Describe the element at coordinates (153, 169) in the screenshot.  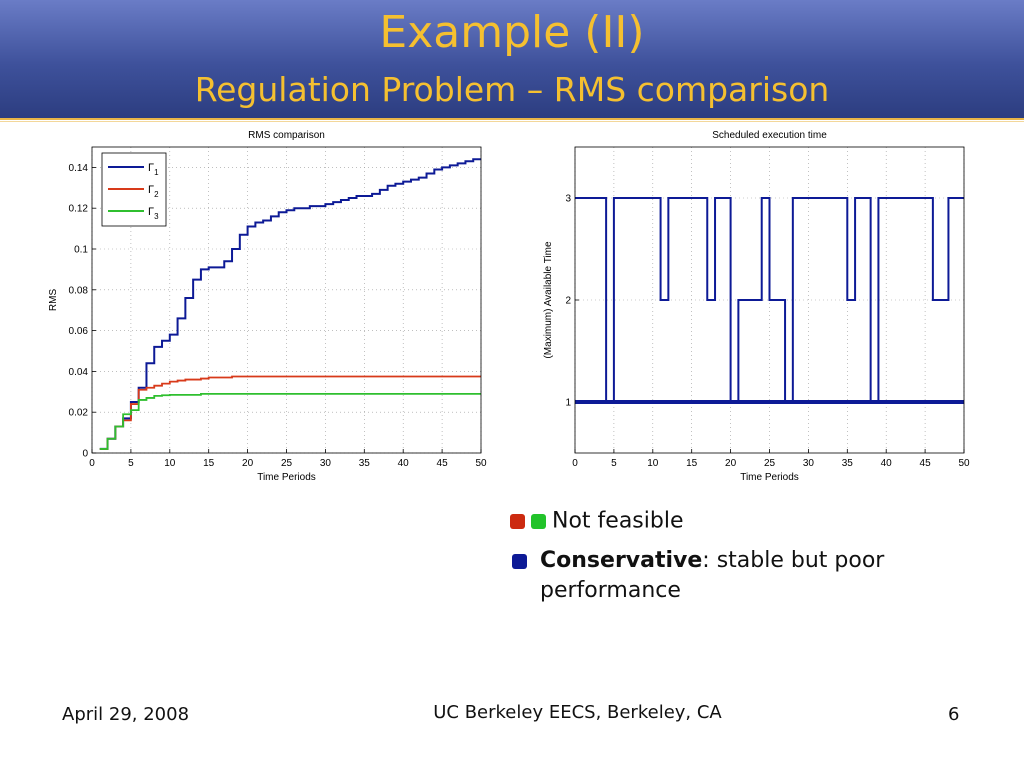
I see `legend-label-1: Γ1` at that location.